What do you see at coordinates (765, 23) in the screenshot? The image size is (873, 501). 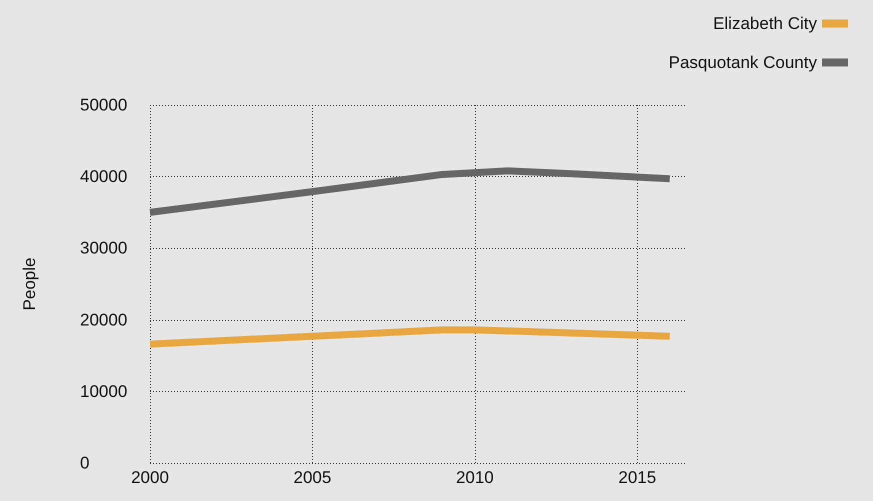 I see `legend-label: Elizabeth City` at bounding box center [765, 23].